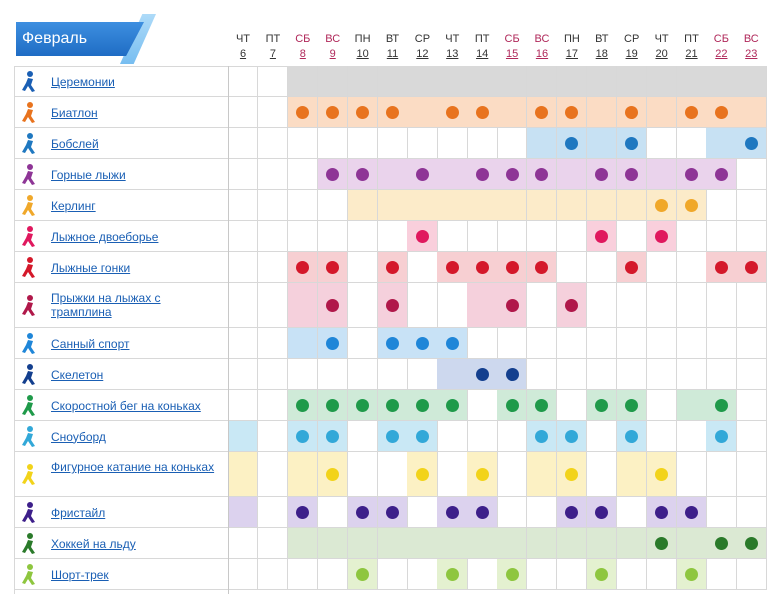 This screenshot has height=598, width=770. I want to click on day-number: 20, so click(661, 54).